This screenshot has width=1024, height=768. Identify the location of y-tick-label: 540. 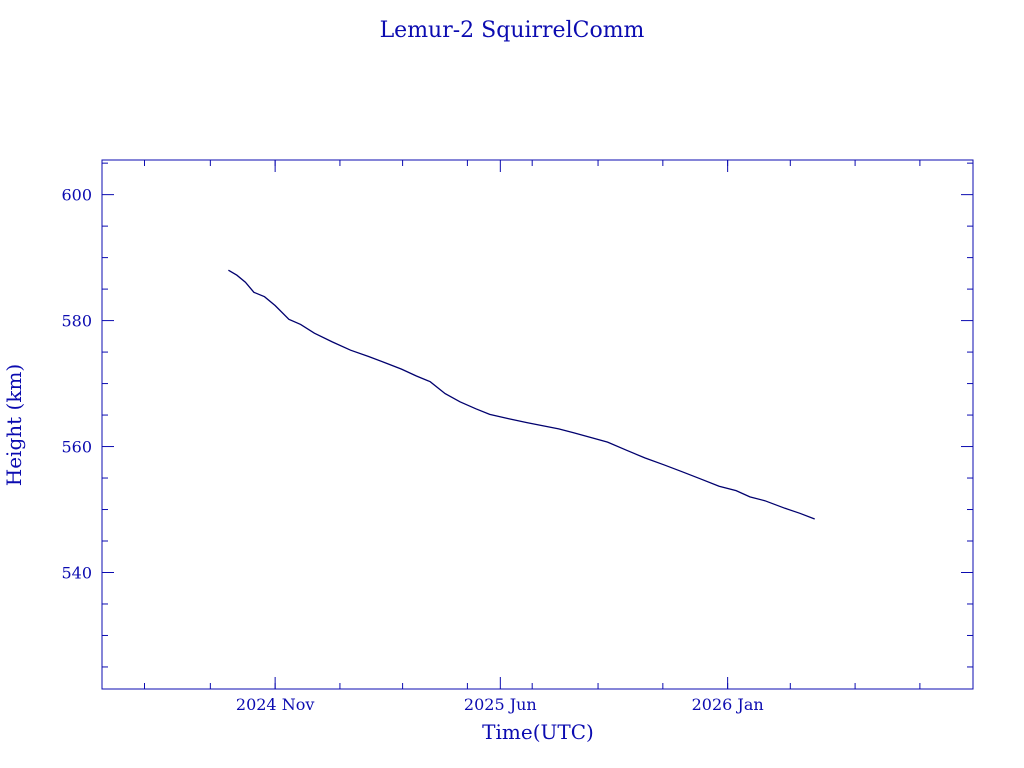
(76, 572).